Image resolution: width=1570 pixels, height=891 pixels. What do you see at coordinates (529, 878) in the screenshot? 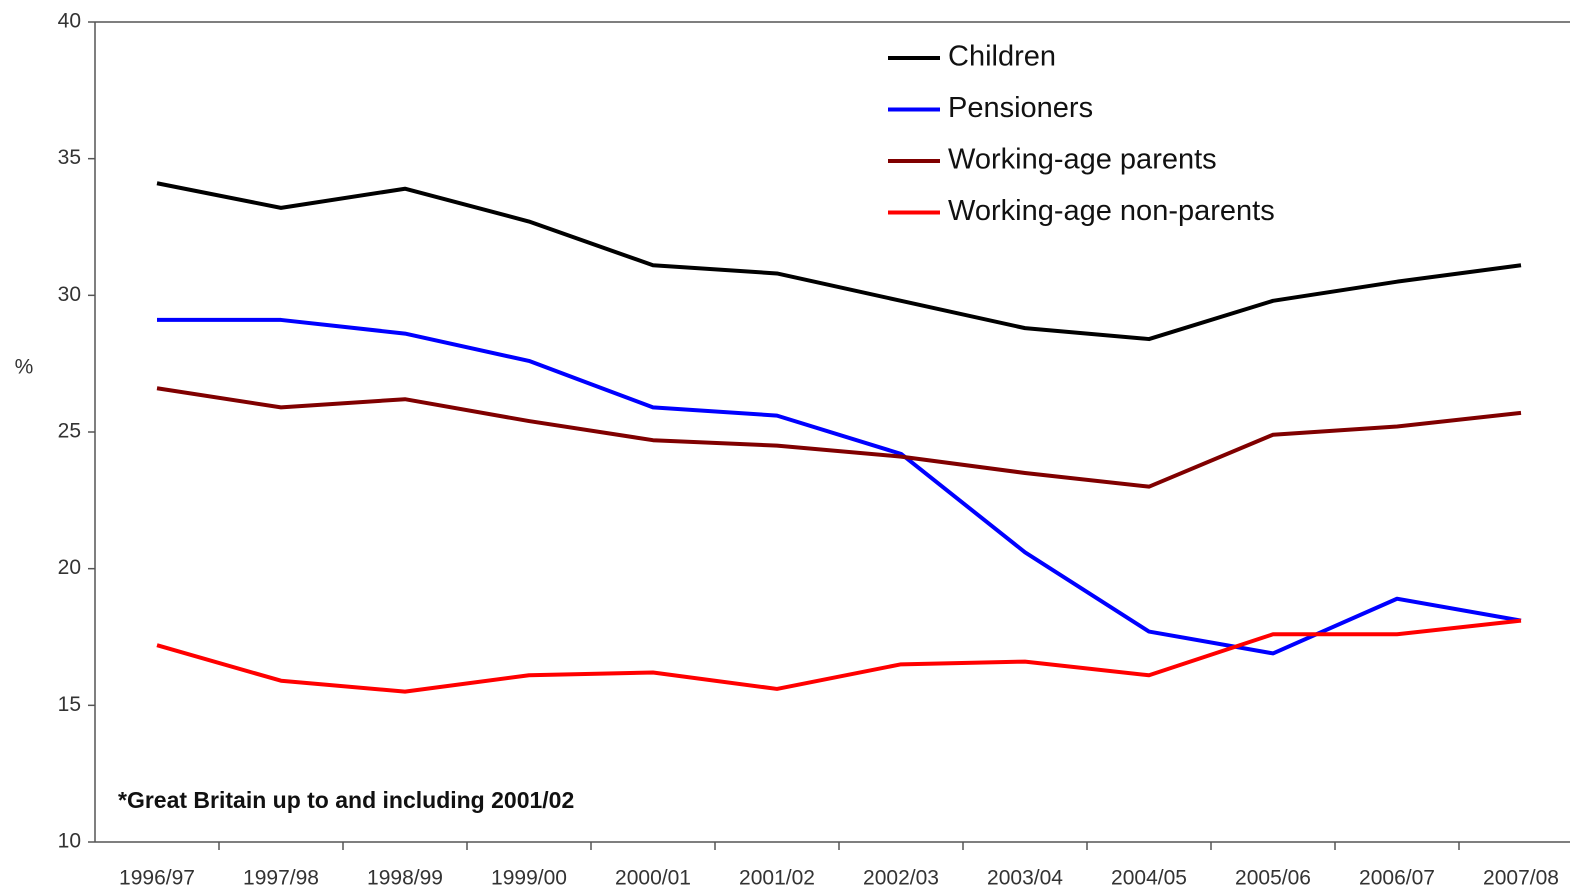
I see `x-tick-label: 1999/00` at bounding box center [529, 878].